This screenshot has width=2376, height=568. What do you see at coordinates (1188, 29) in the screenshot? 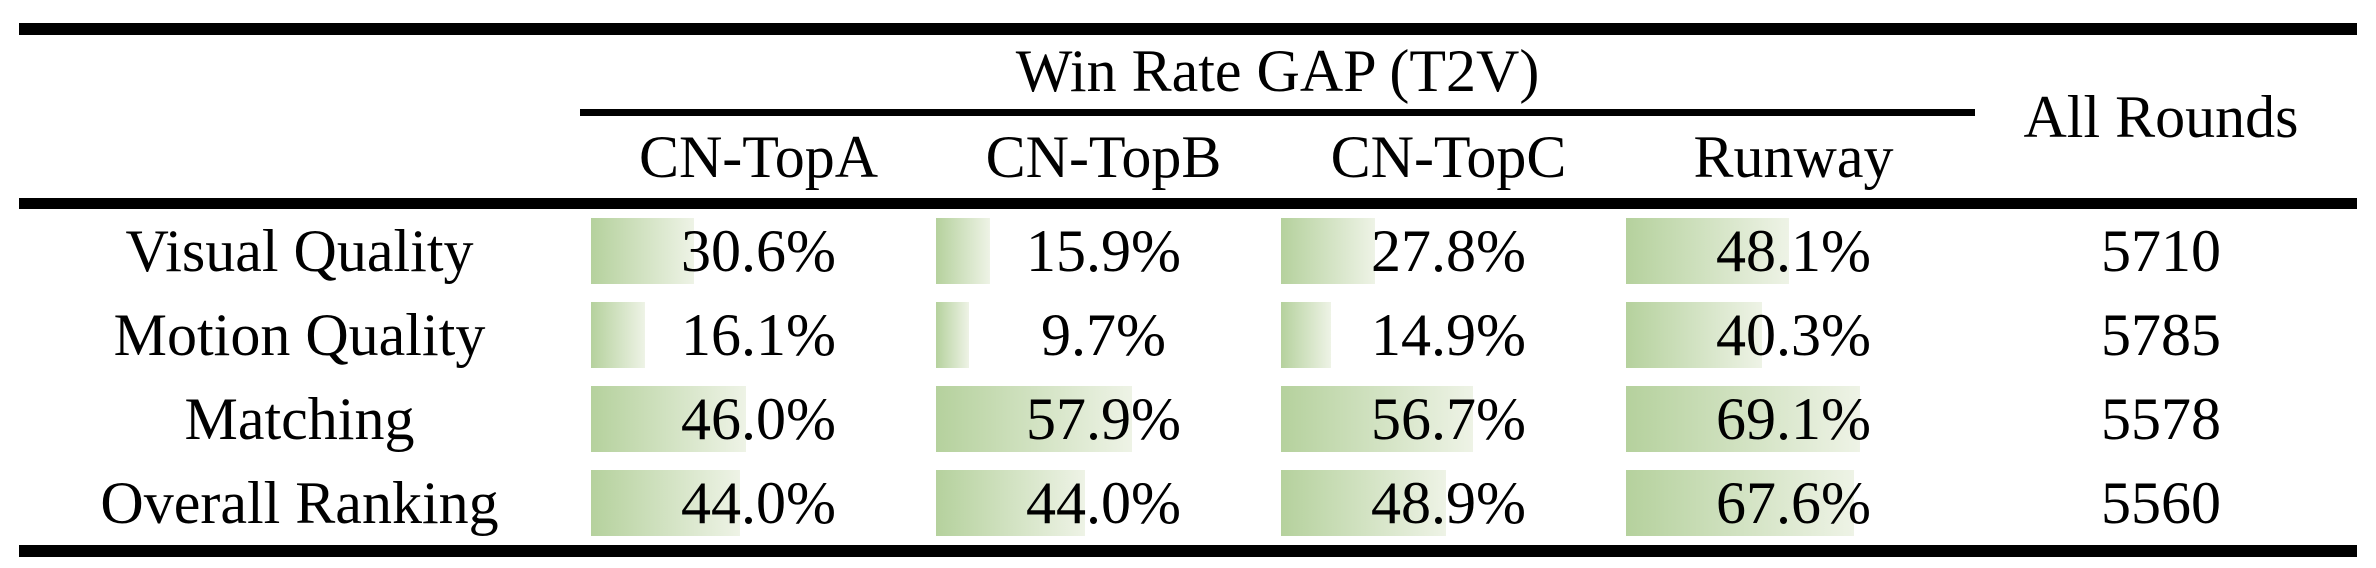
I see `top-rule` at bounding box center [1188, 29].